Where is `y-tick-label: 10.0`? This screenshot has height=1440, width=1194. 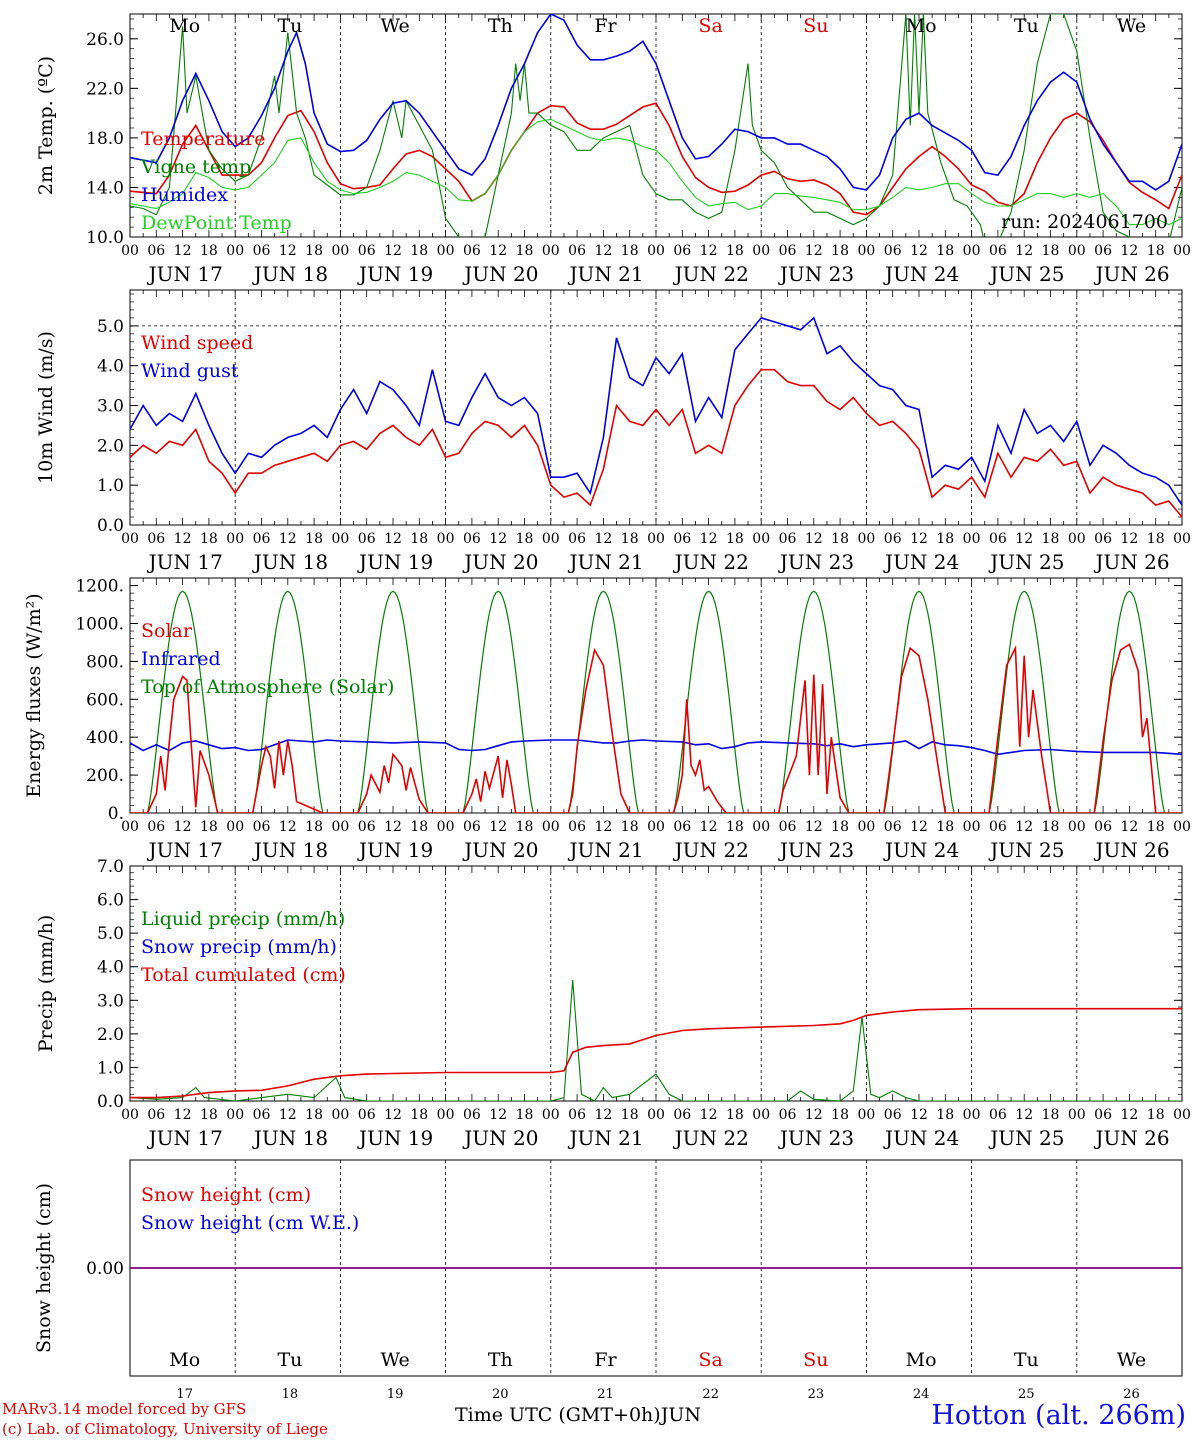 y-tick-label: 10.0 is located at coordinates (105, 238).